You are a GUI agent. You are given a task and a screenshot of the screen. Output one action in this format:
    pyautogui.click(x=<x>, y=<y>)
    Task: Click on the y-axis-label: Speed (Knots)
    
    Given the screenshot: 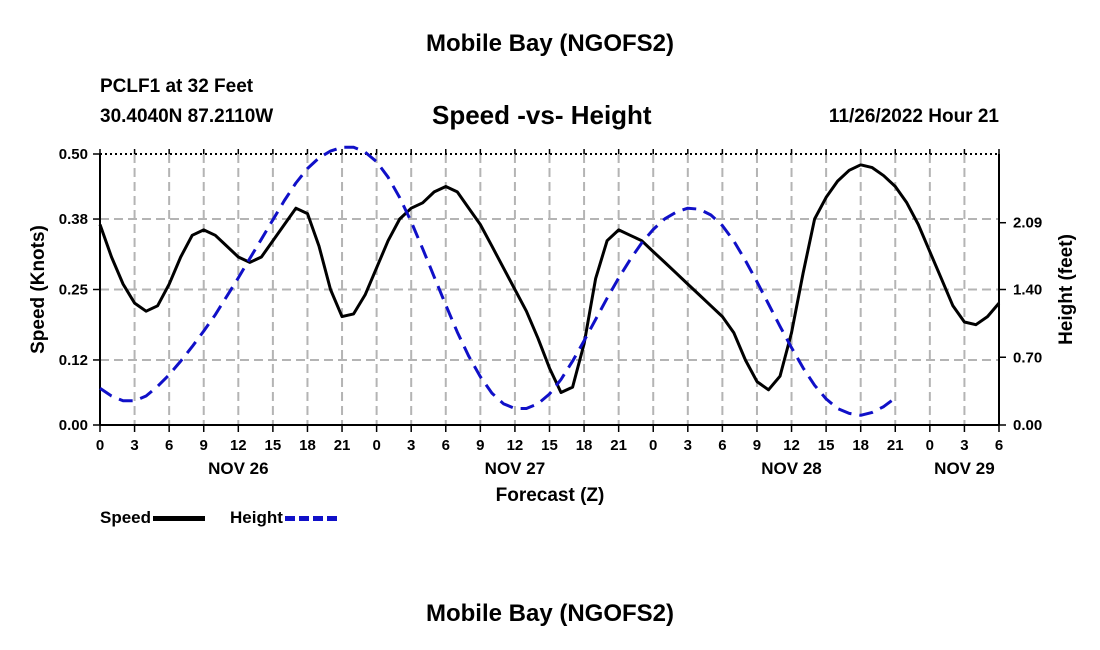 What is the action you would take?
    pyautogui.click(x=38, y=289)
    